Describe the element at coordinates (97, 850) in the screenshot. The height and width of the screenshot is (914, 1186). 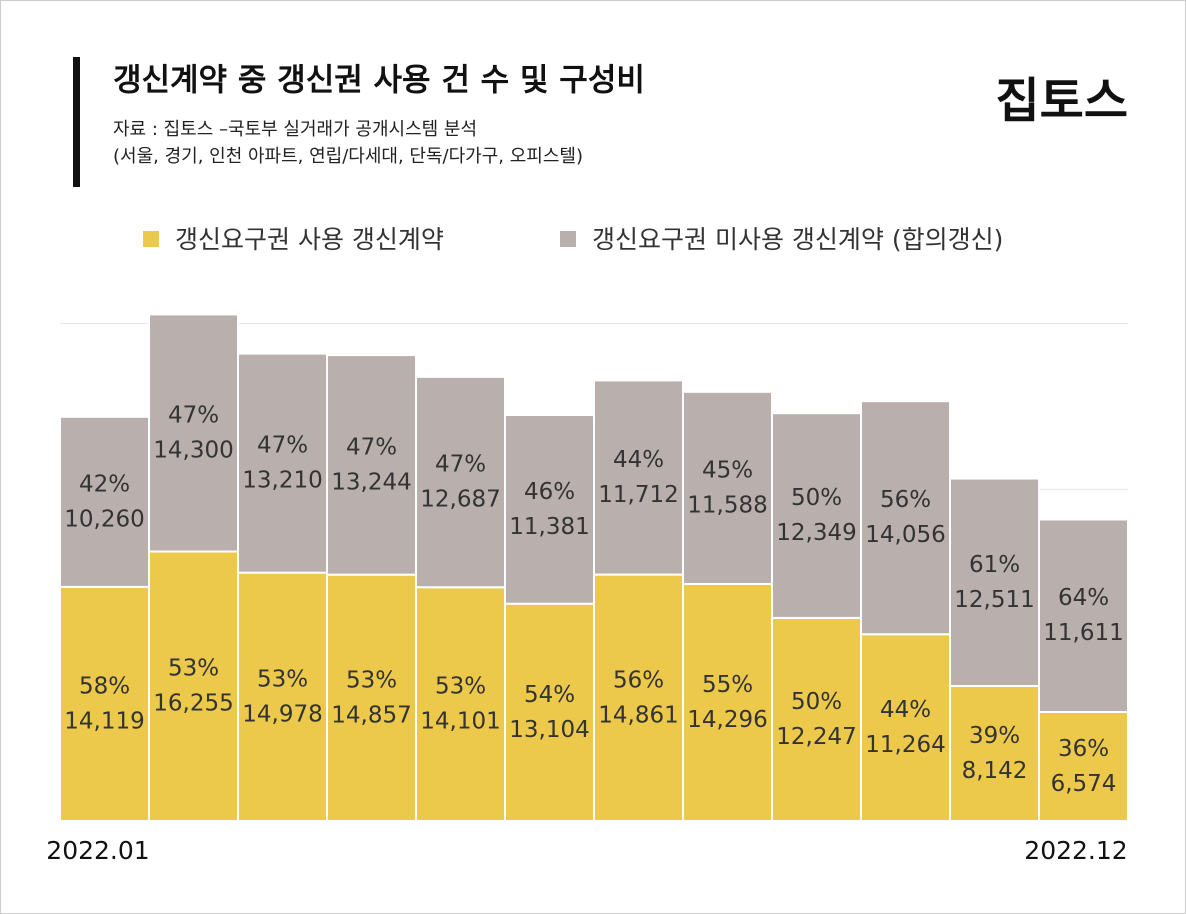
I see `x-tick-label: 2022.01` at that location.